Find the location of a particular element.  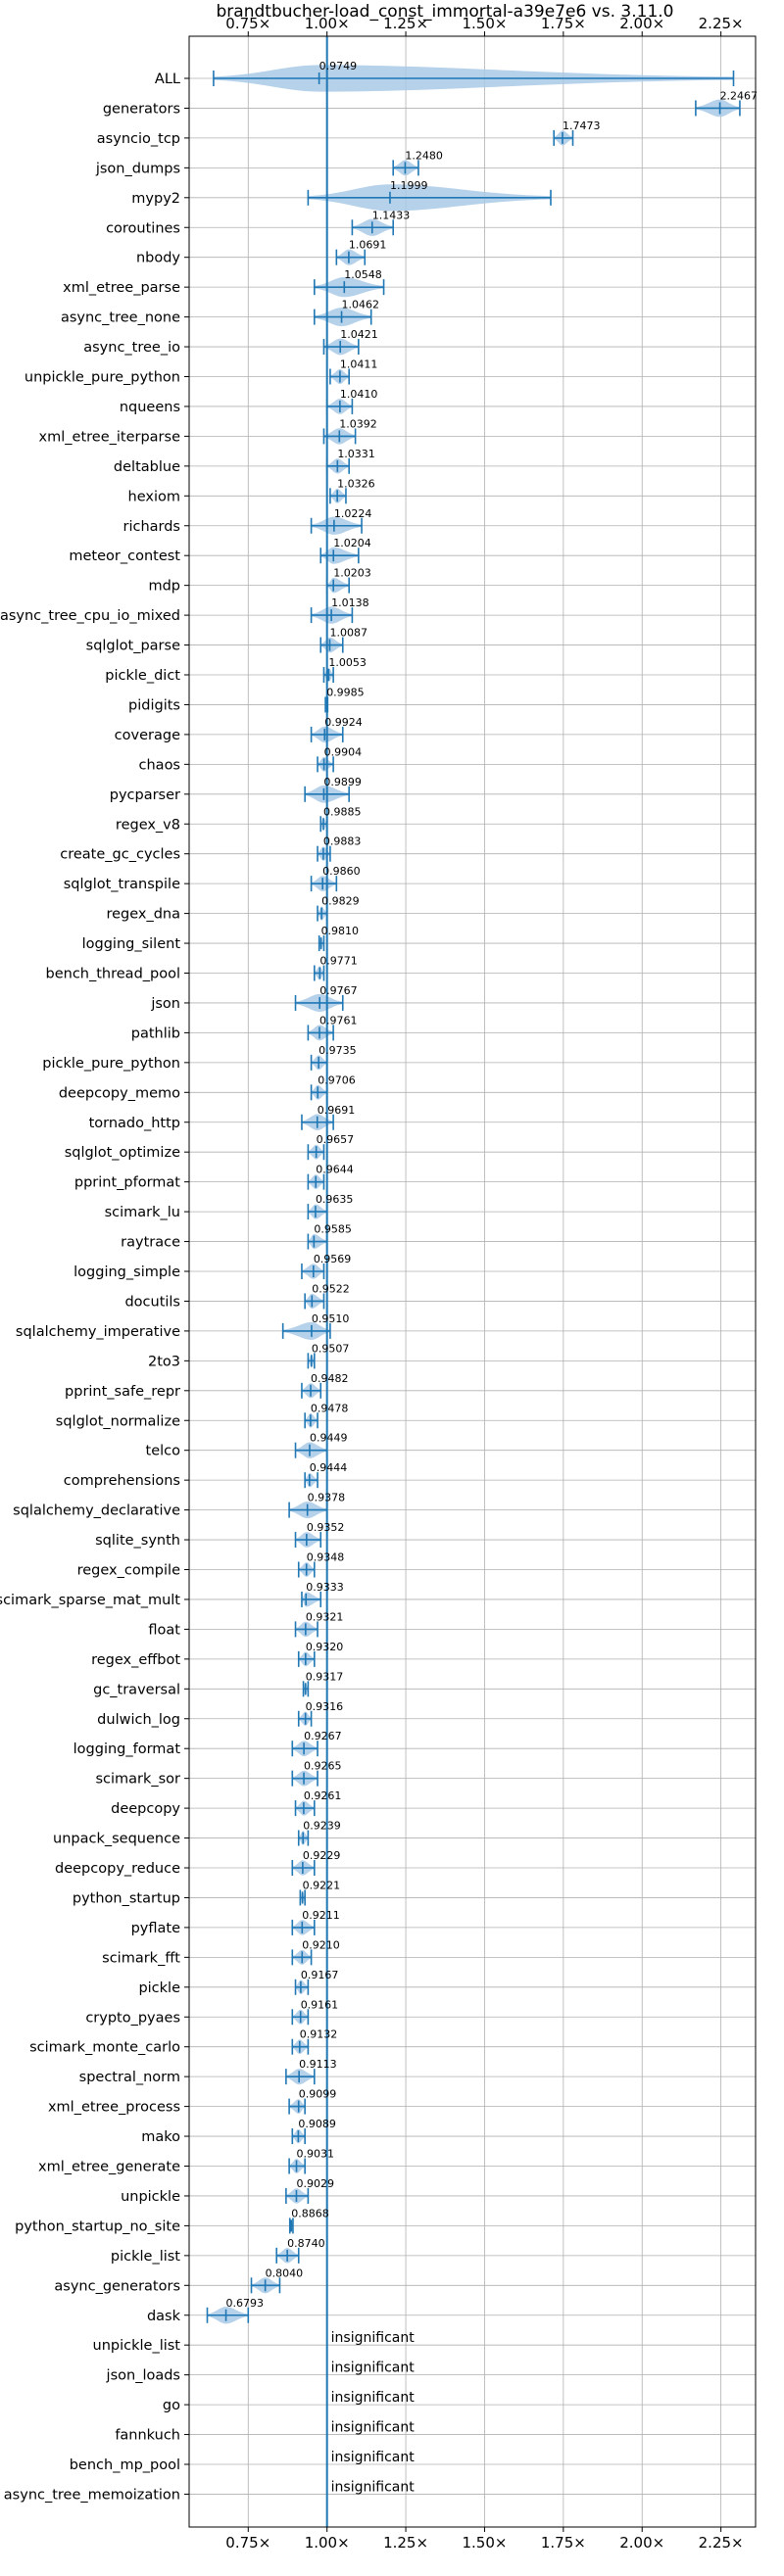

category-label: hexiom is located at coordinates (154, 497).